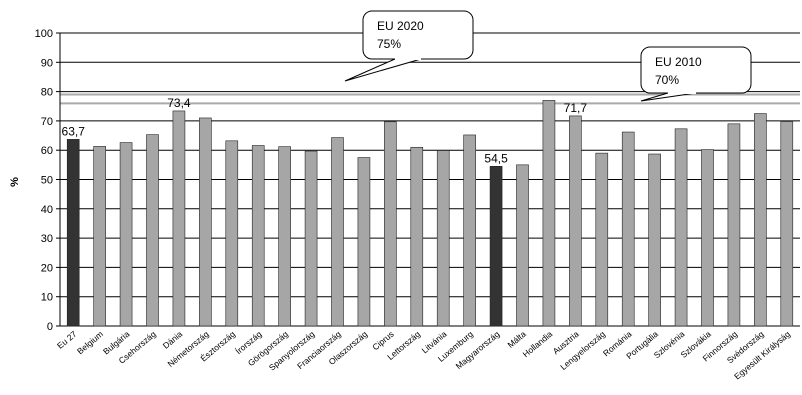 The width and height of the screenshot is (802, 395). I want to click on bar-esztorszag, so click(232, 233).